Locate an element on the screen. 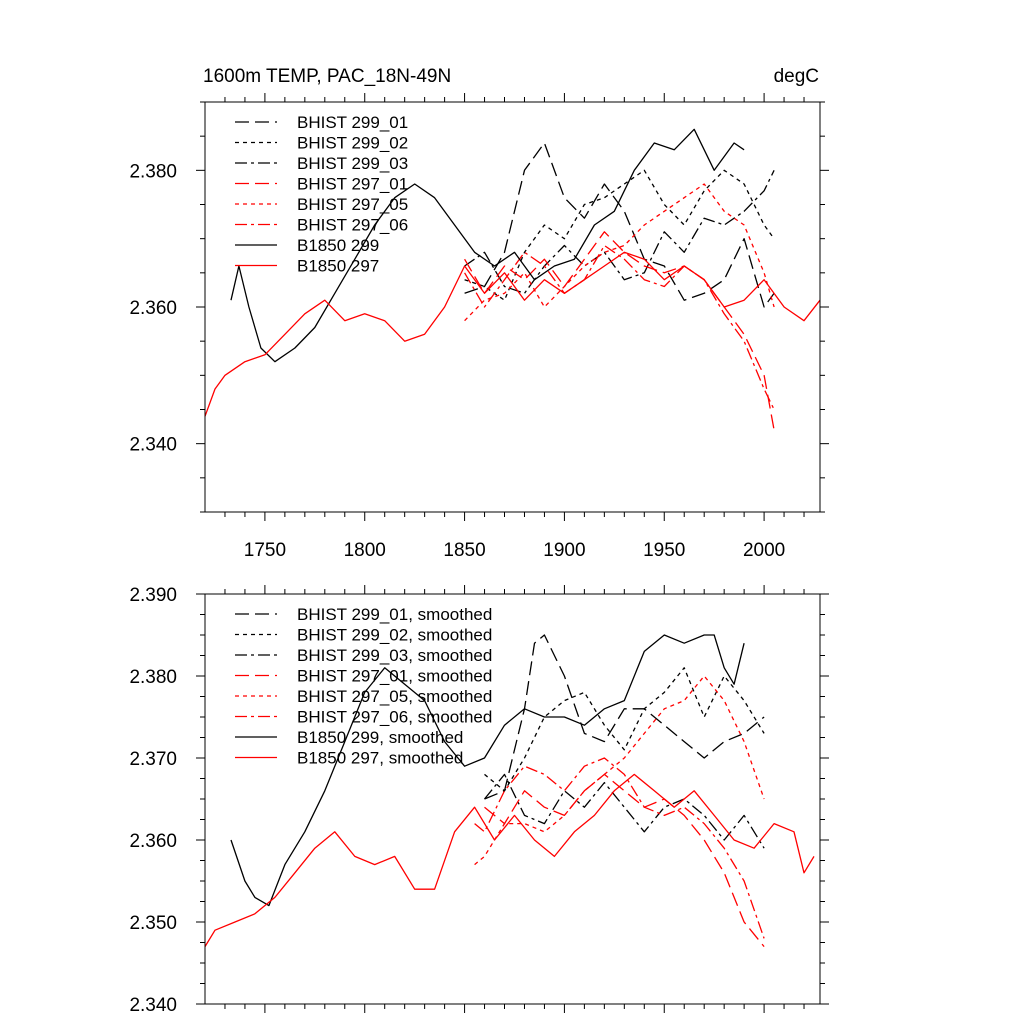 The height and width of the screenshot is (1024, 1024). top-title: 1600m TEMP, PAC_18N-49N is located at coordinates (327, 76).